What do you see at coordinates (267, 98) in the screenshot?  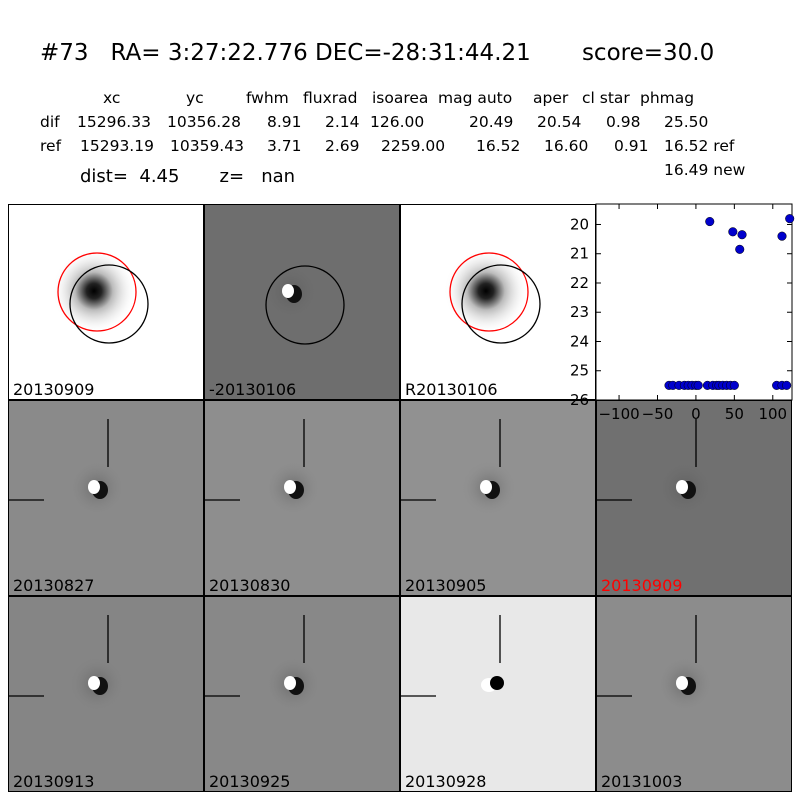 I see `column-header: fwhm` at bounding box center [267, 98].